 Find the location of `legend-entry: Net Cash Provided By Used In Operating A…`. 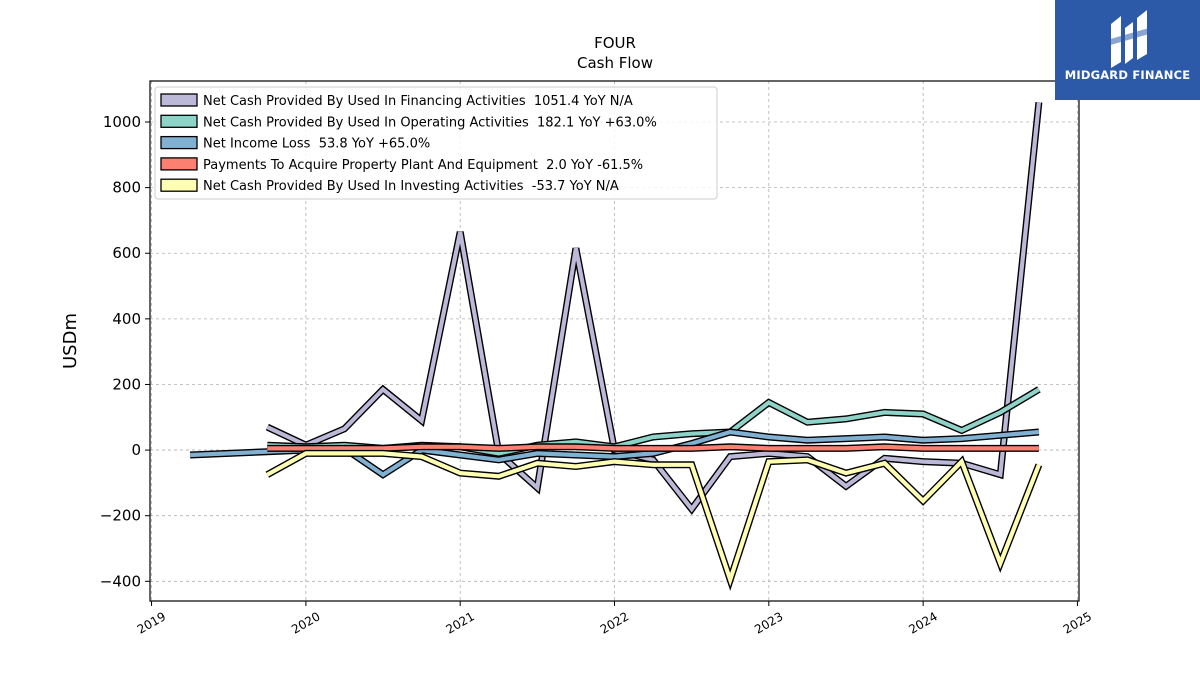

legend-entry: Net Cash Provided By Used In Operating A… is located at coordinates (430, 122).